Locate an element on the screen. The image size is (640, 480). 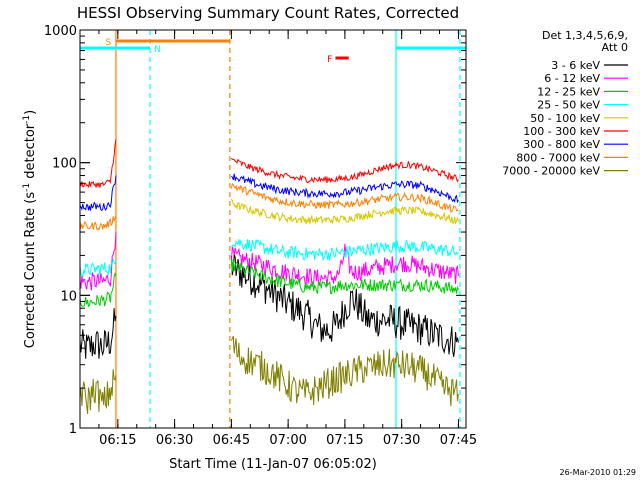
legend-entry-label: 800 - 7000 keV is located at coordinates (558, 157).